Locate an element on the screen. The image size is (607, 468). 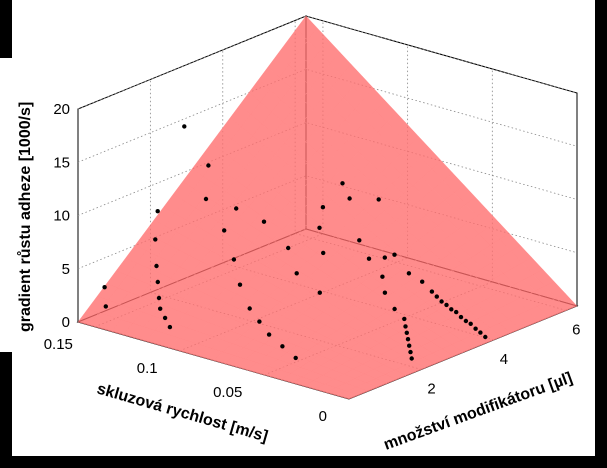
x-tick-label: 0 is located at coordinates (323, 416).